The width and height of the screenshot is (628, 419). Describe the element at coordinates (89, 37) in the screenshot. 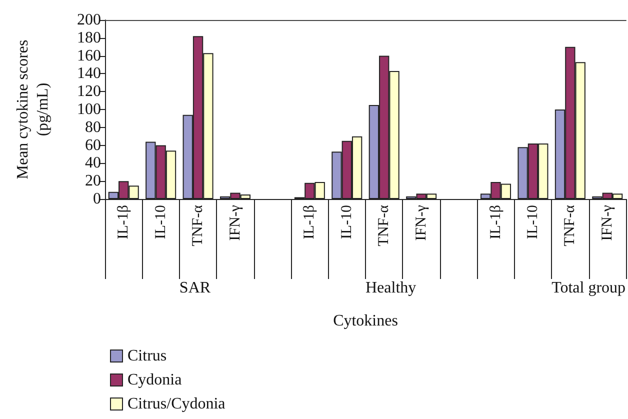

I see `y-tick-label: 180` at that location.